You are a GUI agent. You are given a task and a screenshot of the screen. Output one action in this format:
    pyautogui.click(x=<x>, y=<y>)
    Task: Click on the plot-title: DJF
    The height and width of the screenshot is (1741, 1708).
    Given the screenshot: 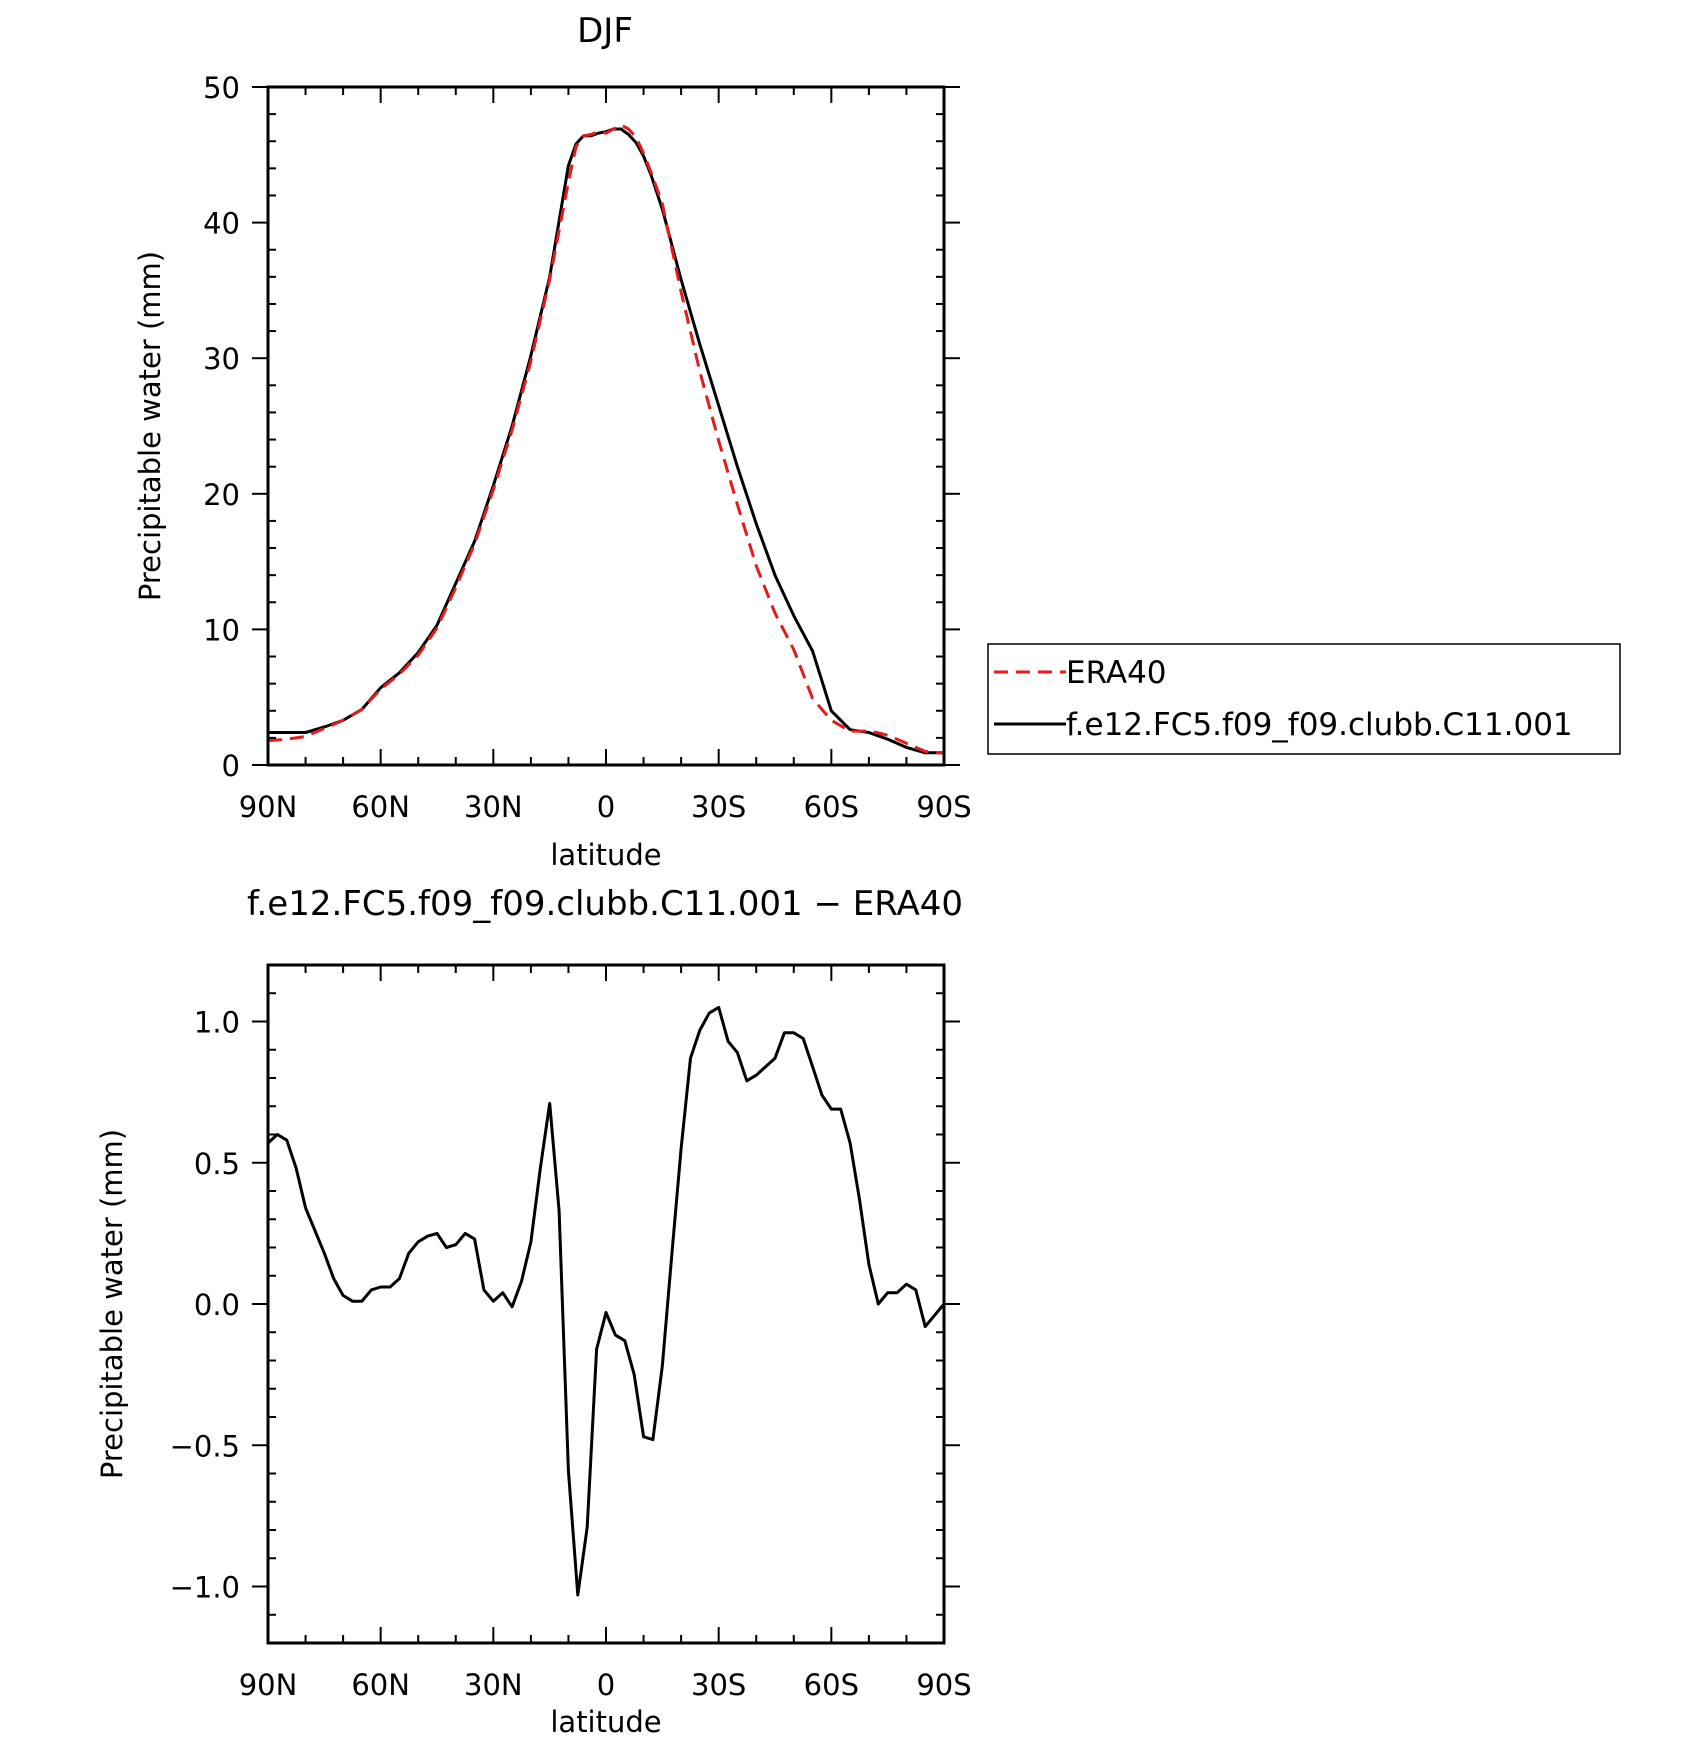 What is the action you would take?
    pyautogui.click(x=605, y=31)
    